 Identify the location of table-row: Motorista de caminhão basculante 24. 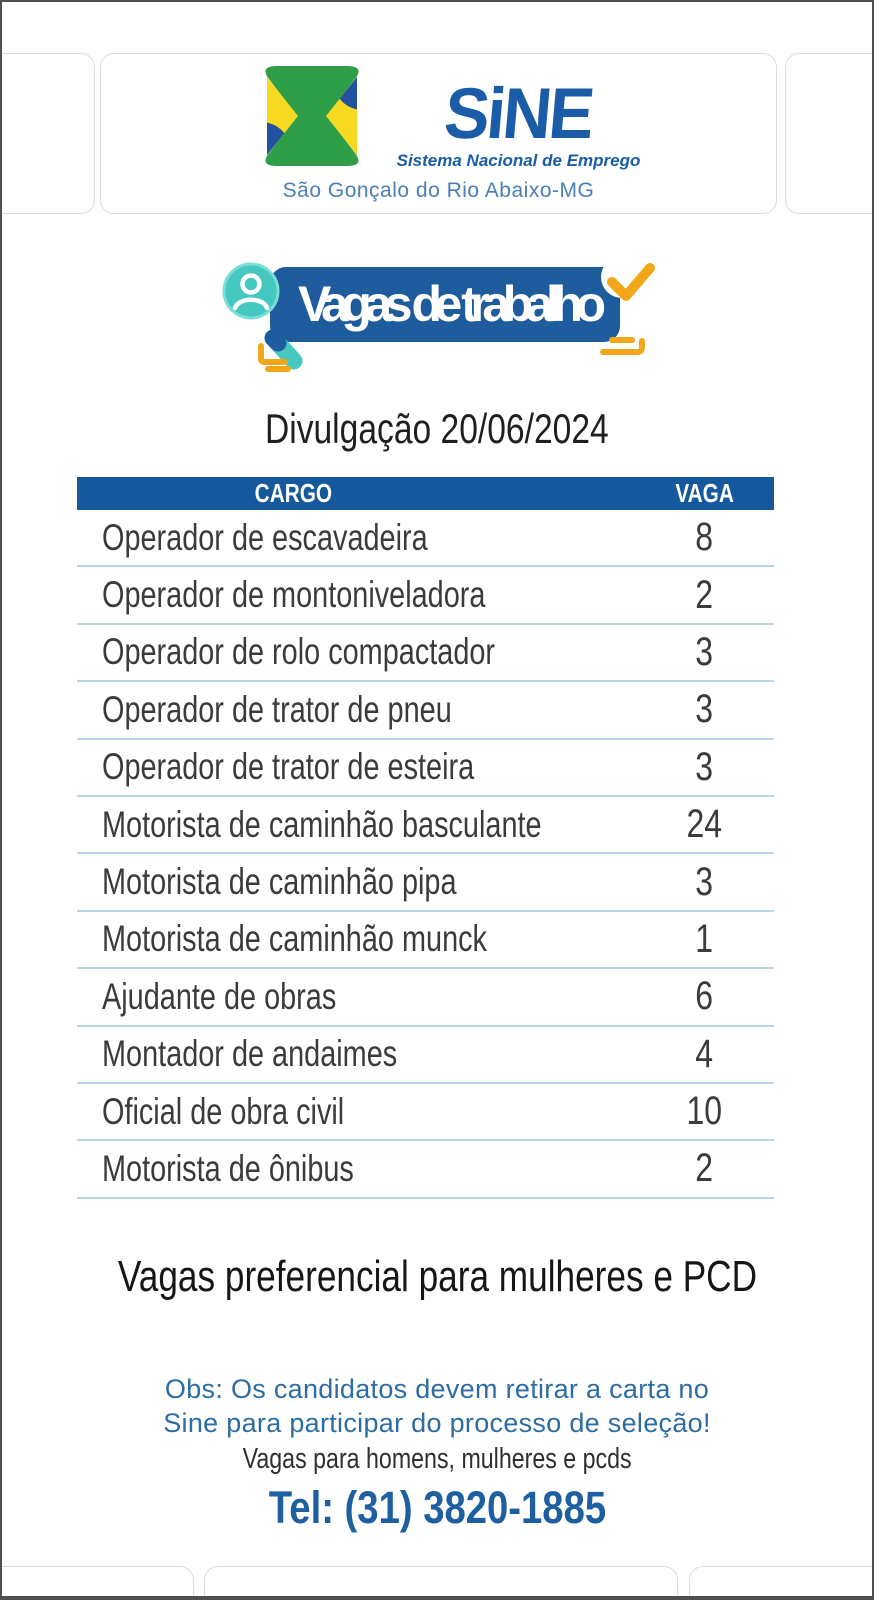
(425, 826).